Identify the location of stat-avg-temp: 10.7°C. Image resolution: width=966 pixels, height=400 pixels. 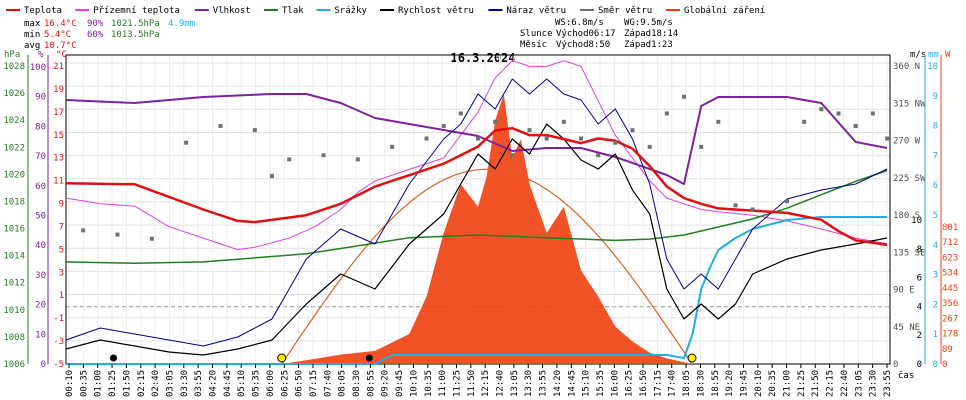
(60, 46).